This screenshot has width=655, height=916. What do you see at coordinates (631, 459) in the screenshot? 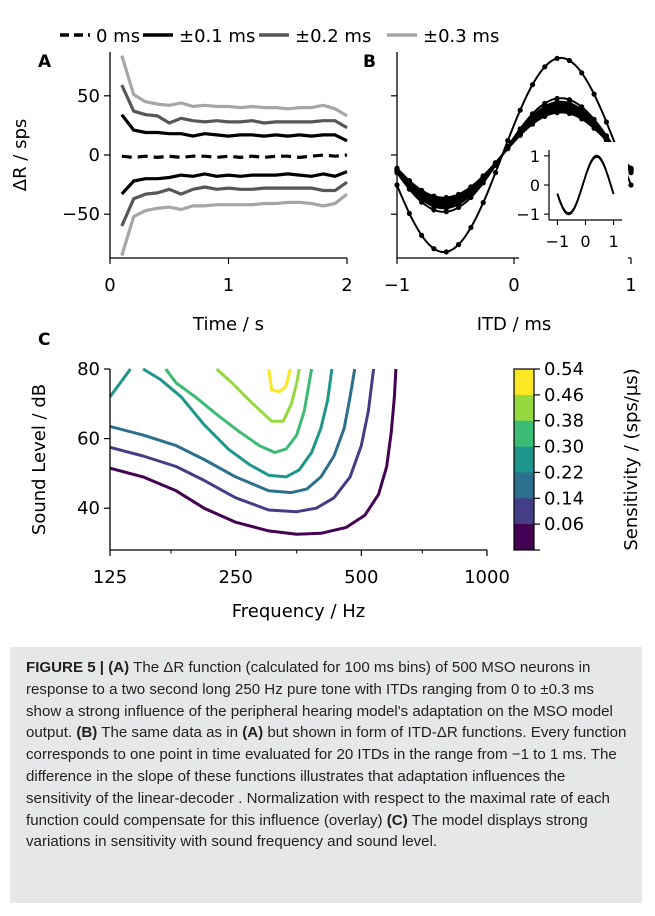
I see `colorbar-label: Sensitivity / (sps/µs)` at bounding box center [631, 459].